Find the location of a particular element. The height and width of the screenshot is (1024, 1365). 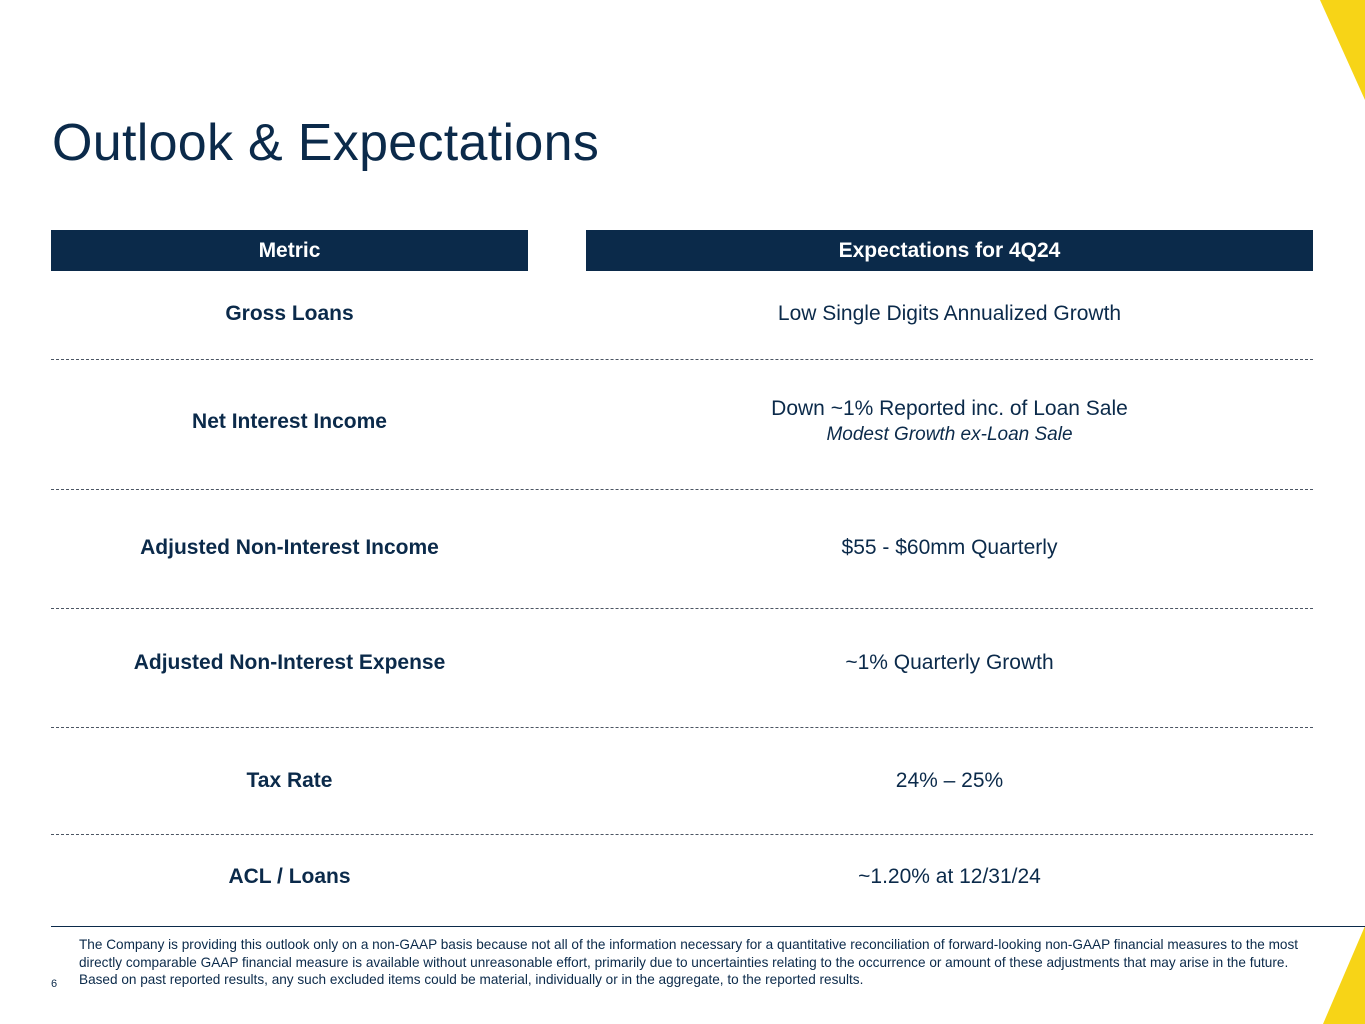

table-row: Tax Rate 24% – 25% is located at coordinates (682, 781).